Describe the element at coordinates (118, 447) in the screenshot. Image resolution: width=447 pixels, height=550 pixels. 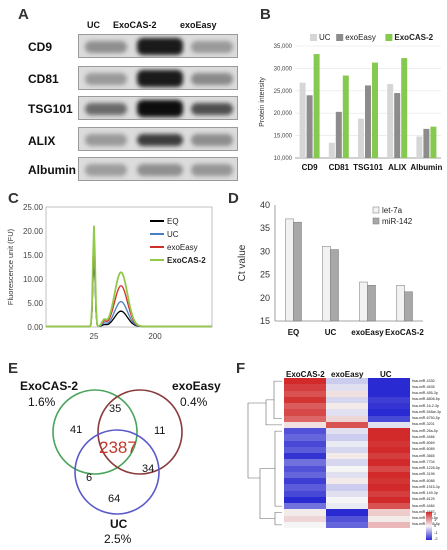
I see `venn-region-center: 2387` at that location.